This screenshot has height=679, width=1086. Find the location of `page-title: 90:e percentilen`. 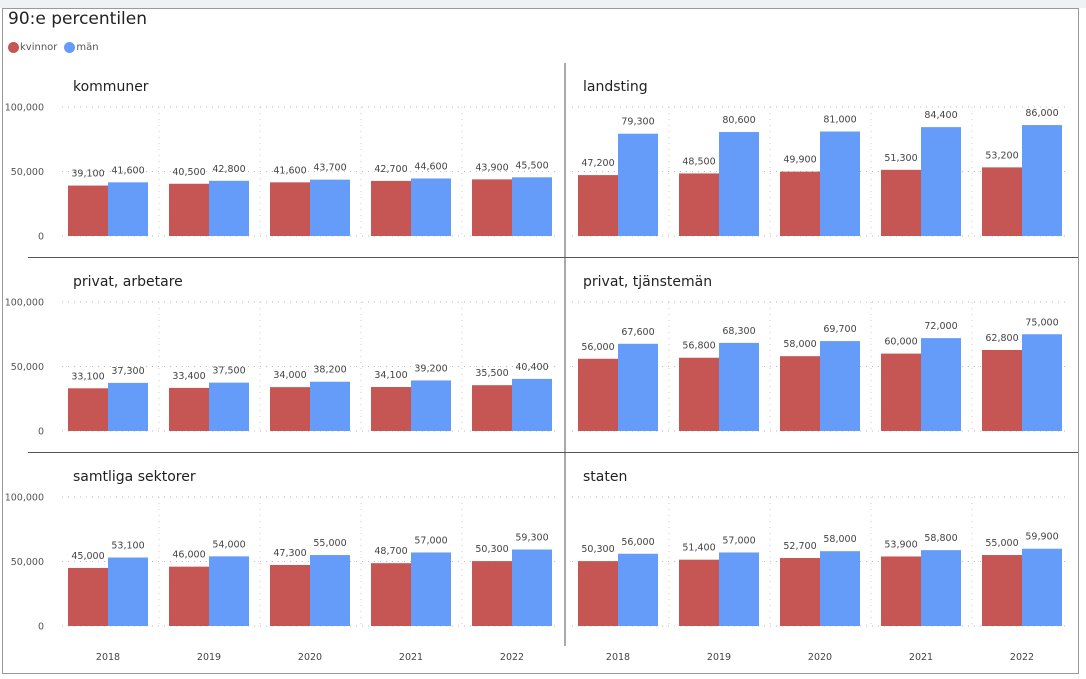

page-title: 90:e percentilen is located at coordinates (78, 19).